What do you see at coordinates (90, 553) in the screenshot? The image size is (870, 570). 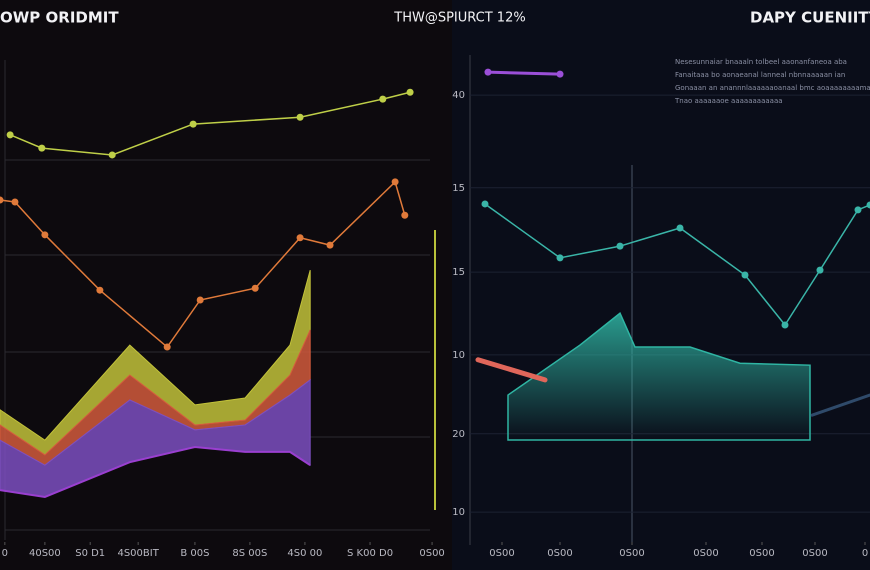 I see `x-tick-label: S0 D1` at bounding box center [90, 553].